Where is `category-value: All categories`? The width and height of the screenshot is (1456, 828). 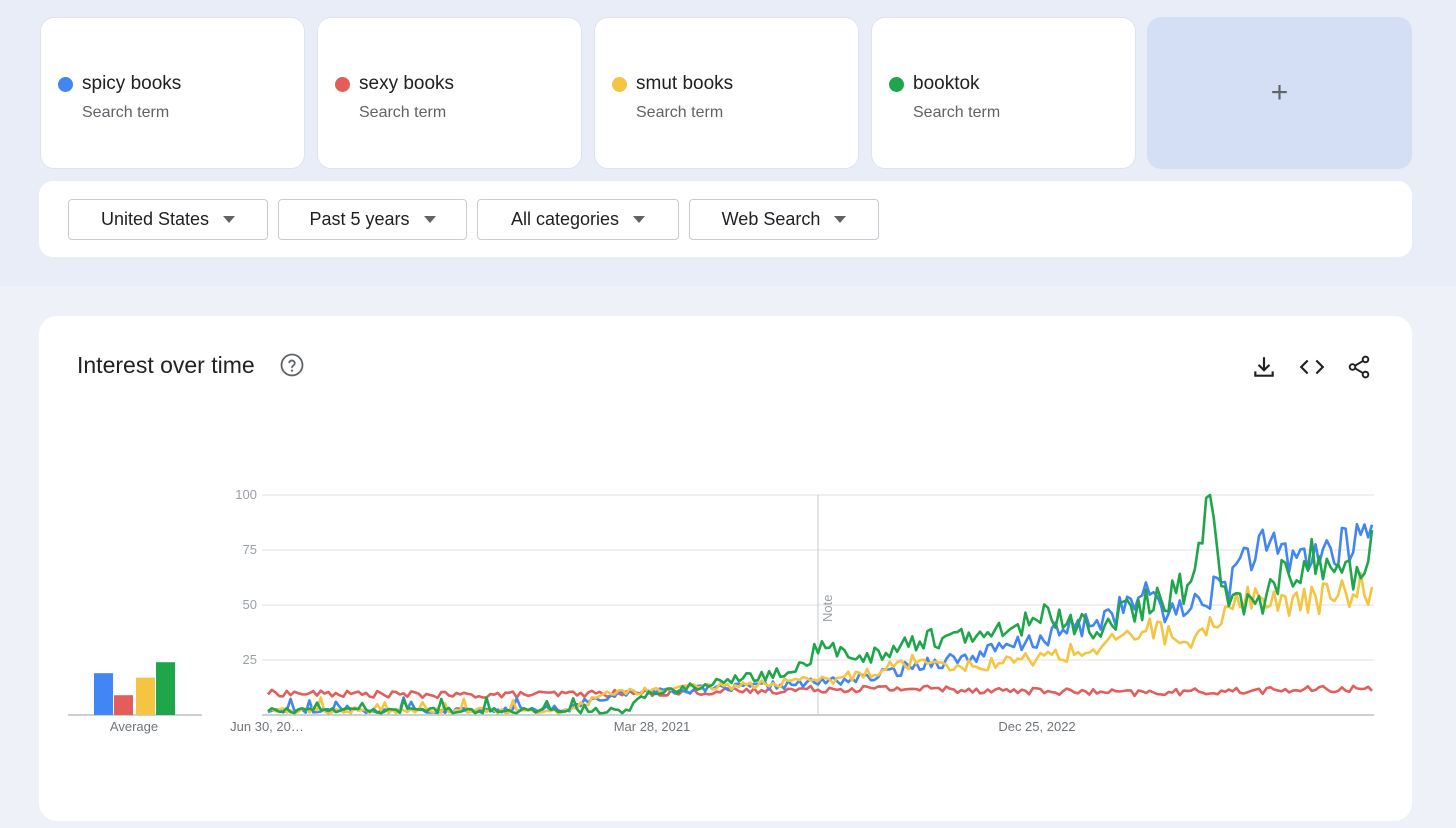
category-value: All categories is located at coordinates (565, 219).